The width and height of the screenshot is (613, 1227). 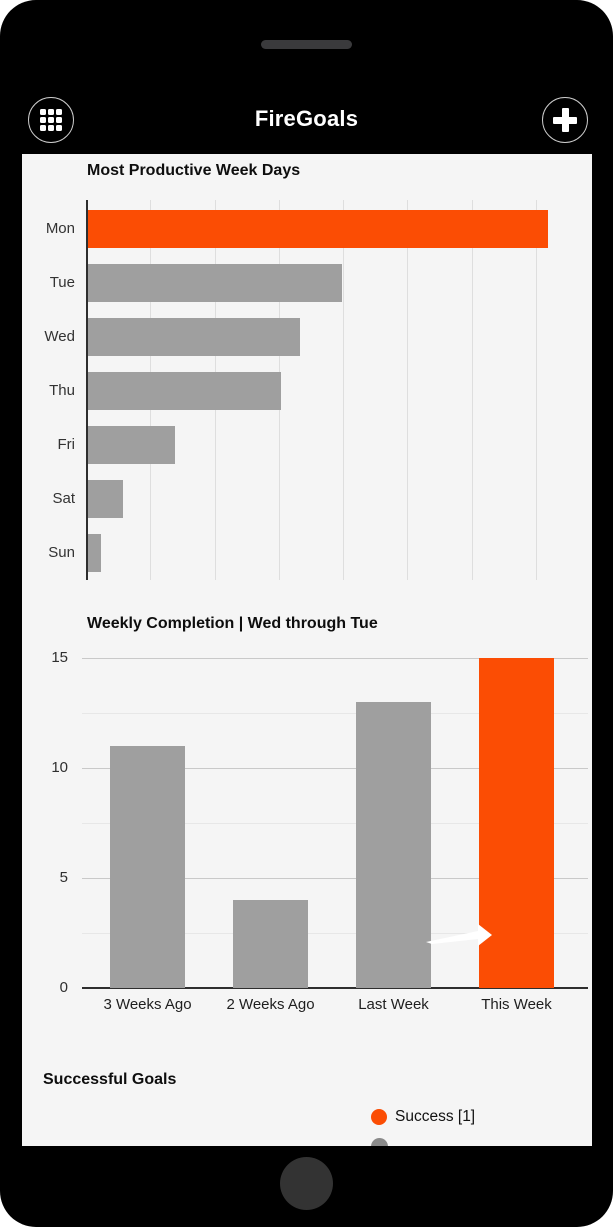 What do you see at coordinates (62, 282) in the screenshot?
I see `category-label: Tue` at bounding box center [62, 282].